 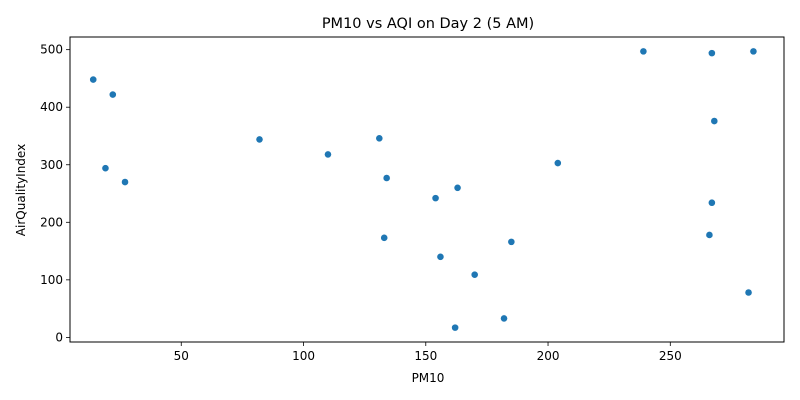 I want to click on y-tick-label: 200, so click(x=51, y=222).